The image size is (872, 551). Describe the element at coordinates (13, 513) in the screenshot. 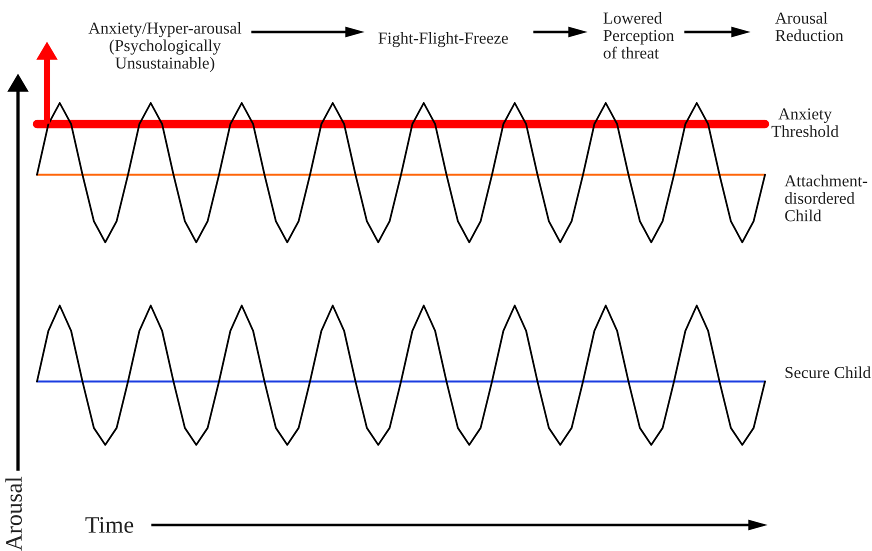

I see `y-axis-title: Arousal` at that location.